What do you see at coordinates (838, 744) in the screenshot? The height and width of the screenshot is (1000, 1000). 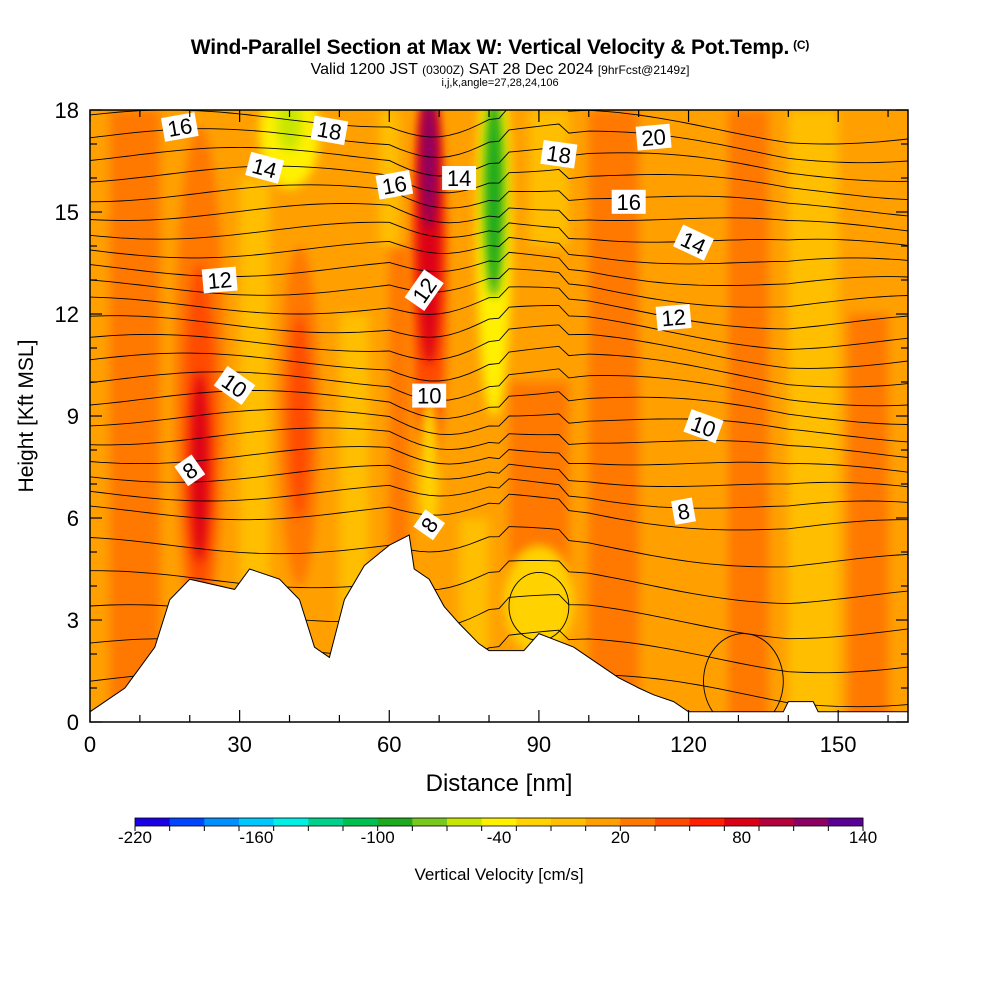 I see `x-tick-label: 150` at bounding box center [838, 744].